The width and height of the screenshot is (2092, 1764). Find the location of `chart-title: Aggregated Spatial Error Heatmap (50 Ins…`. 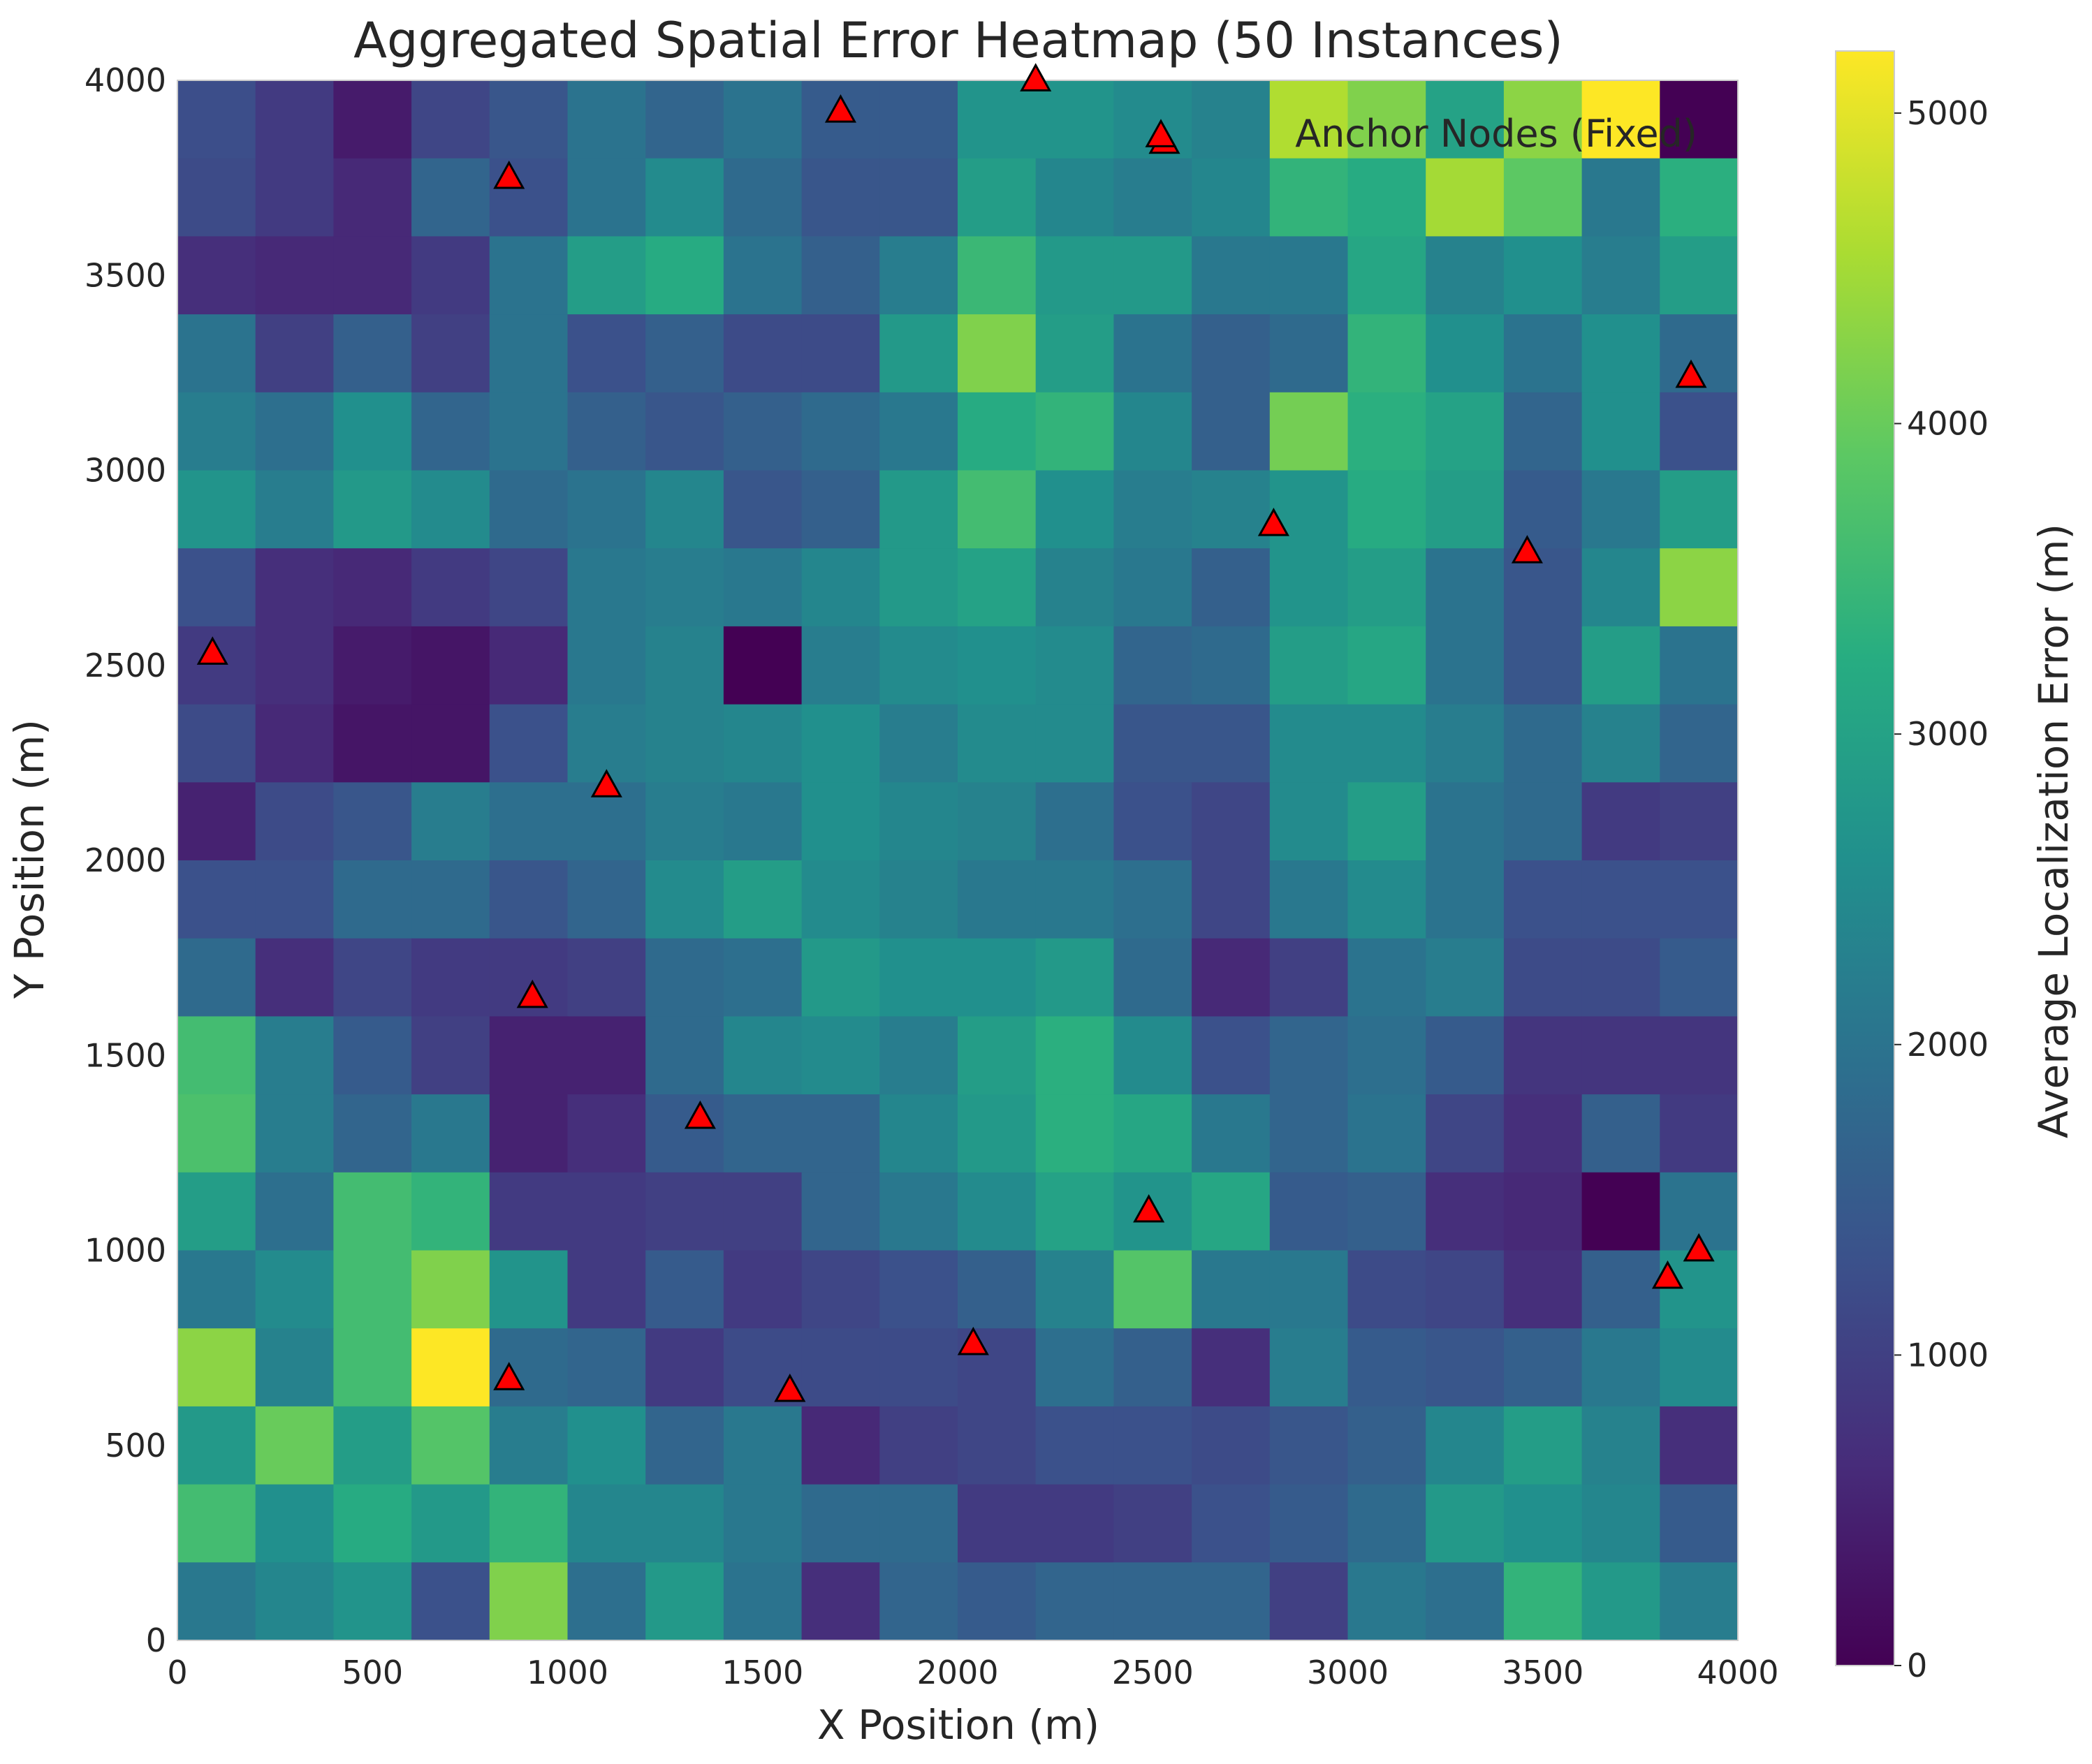

chart-title: Aggregated Spatial Error Heatmap (50 Ins… is located at coordinates (958, 40).